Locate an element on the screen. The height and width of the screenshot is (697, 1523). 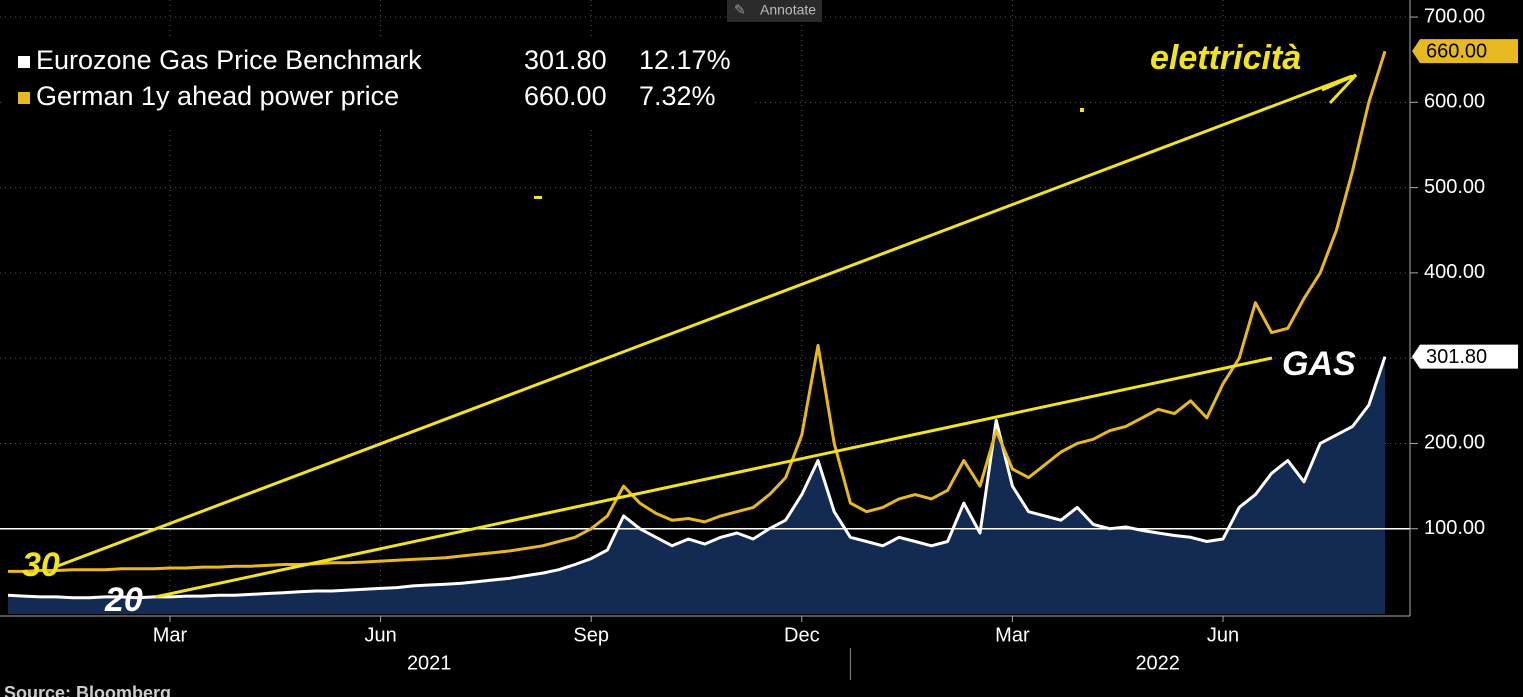
legend-change: 12.17% is located at coordinates (685, 60).